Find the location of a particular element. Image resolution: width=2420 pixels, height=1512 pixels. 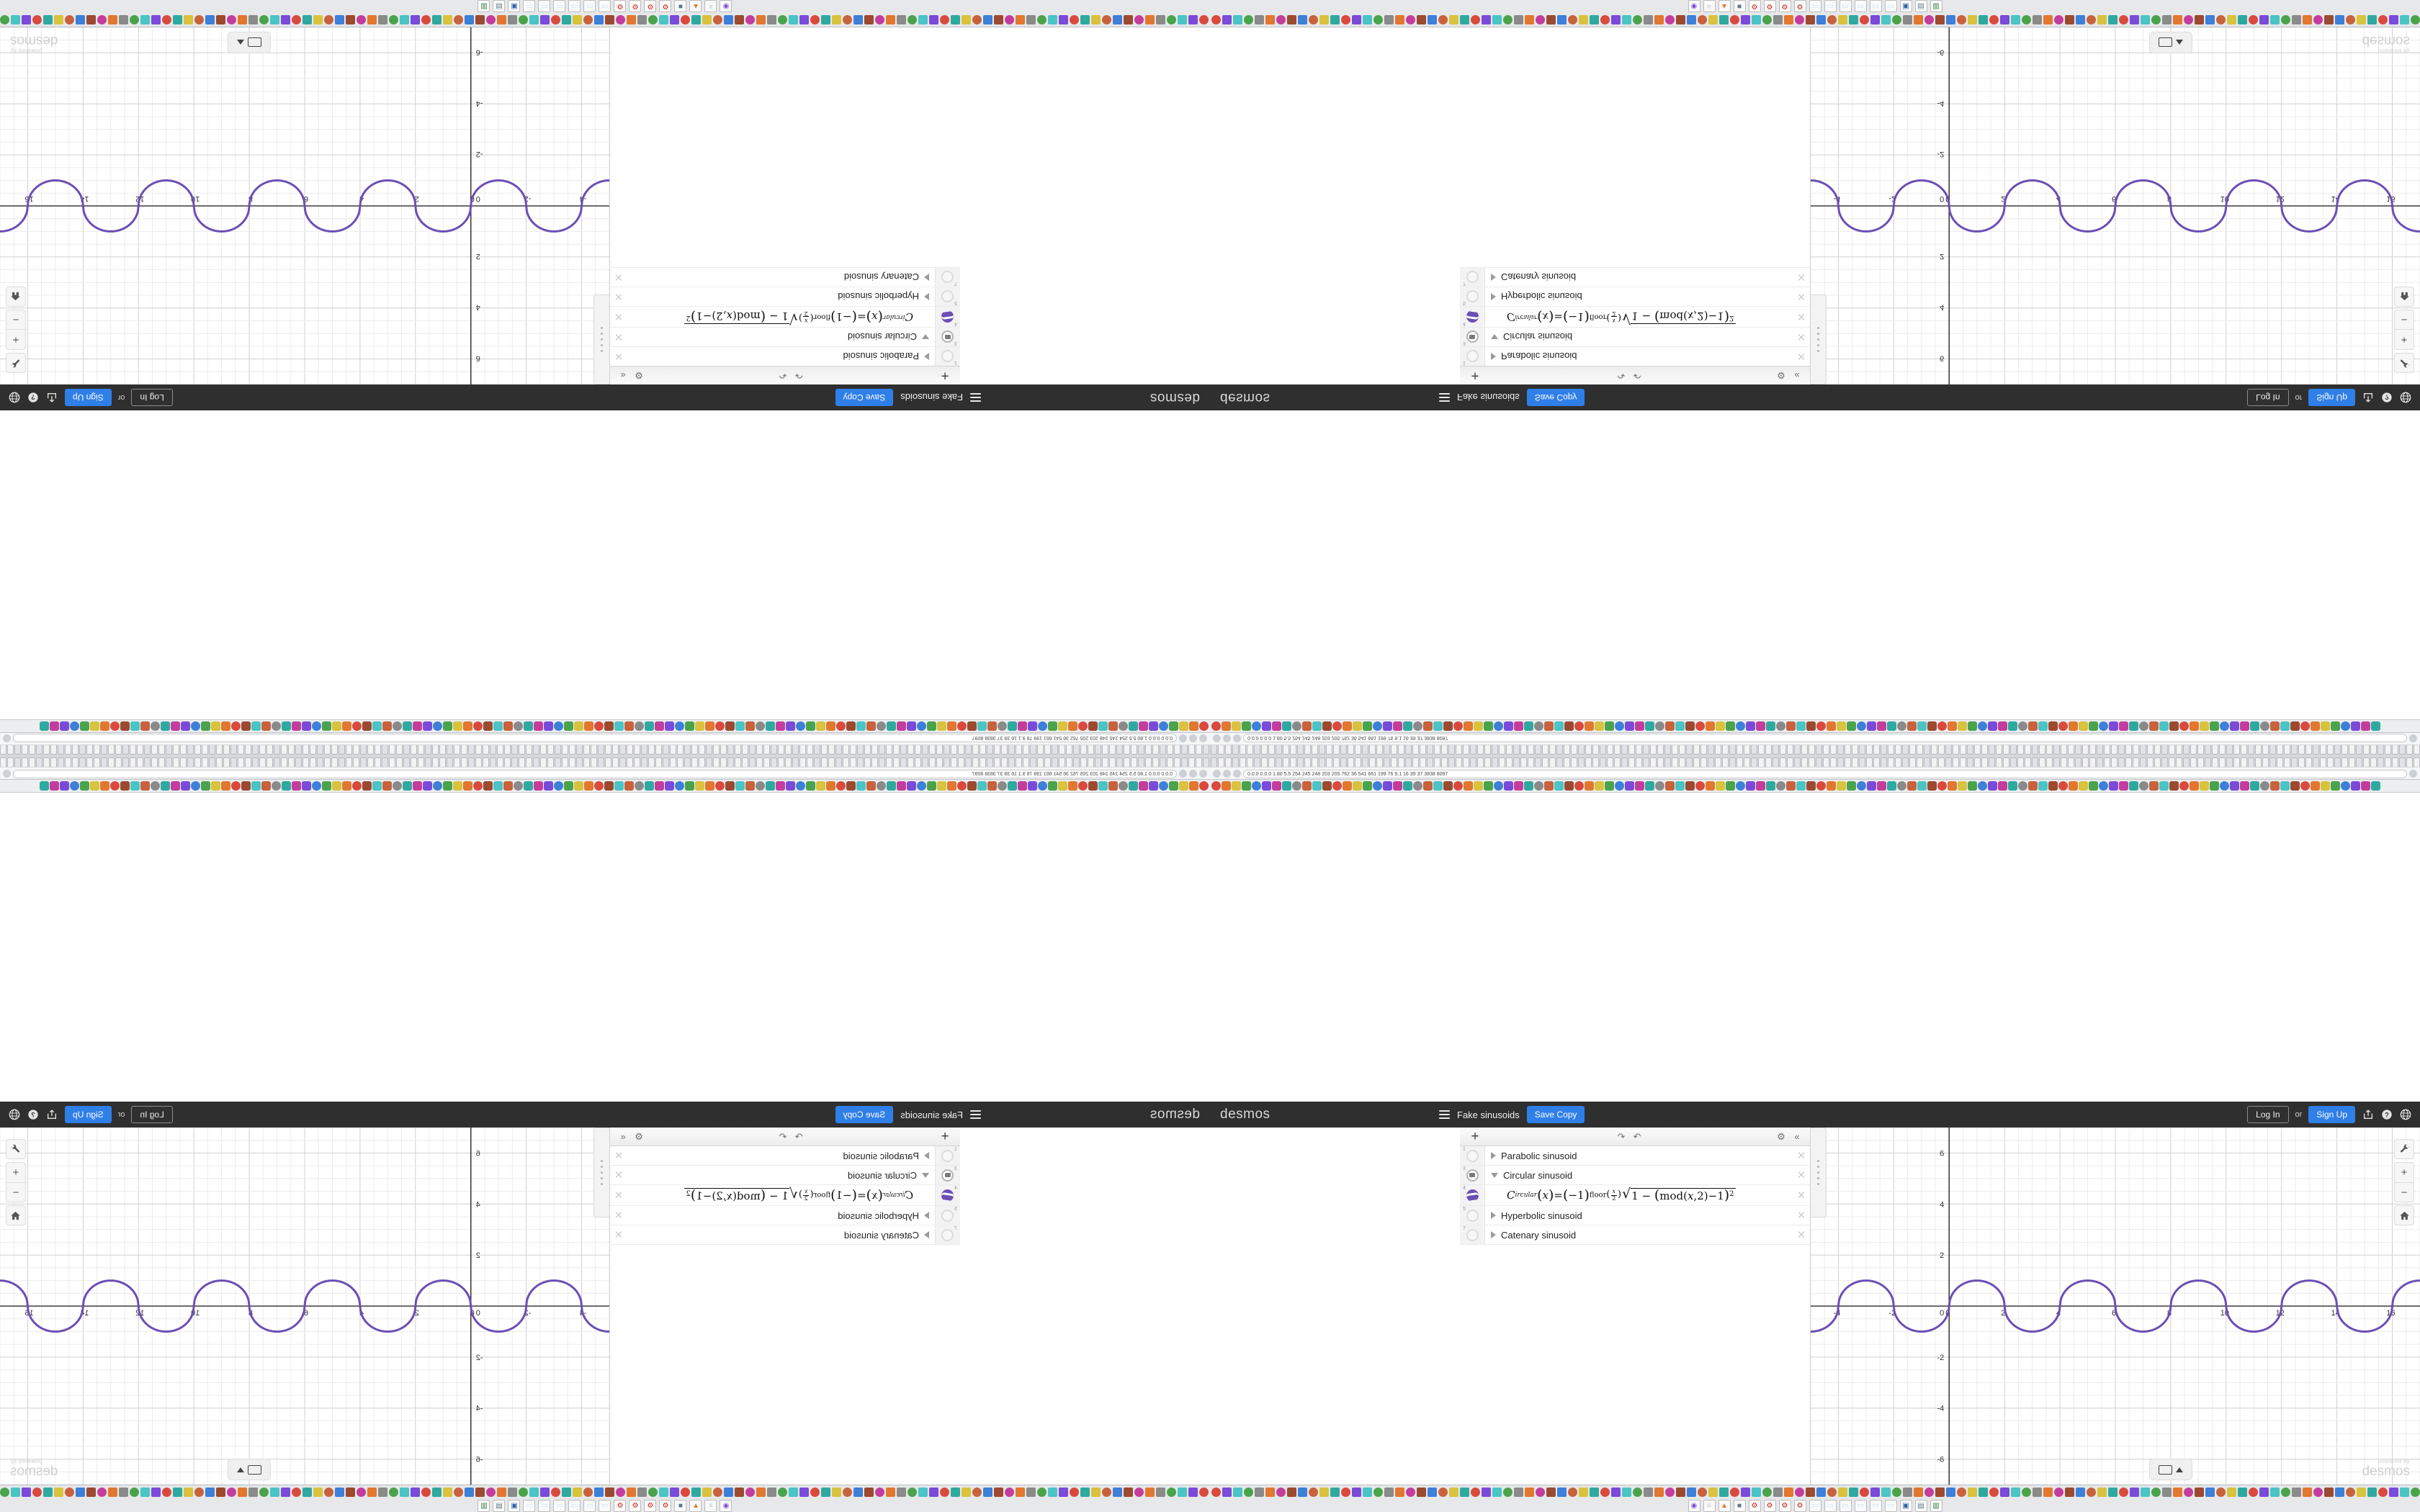

chevron-right-icon is located at coordinates (926, 1234).